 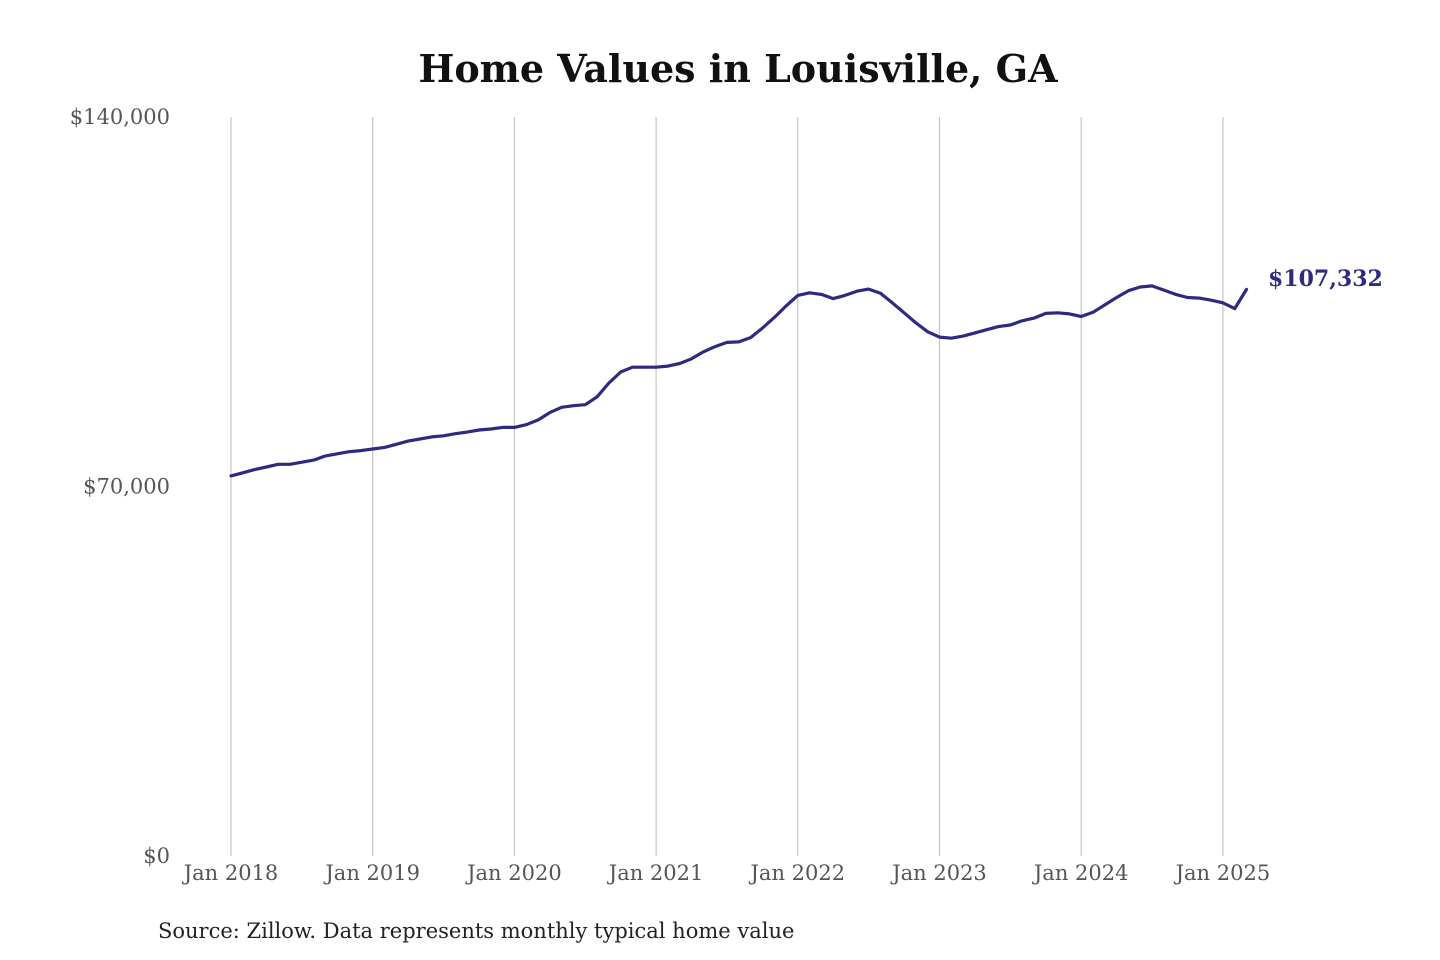 I want to click on y-axis-ticks: $140,000 $70,000 $0, so click(x=120, y=486).